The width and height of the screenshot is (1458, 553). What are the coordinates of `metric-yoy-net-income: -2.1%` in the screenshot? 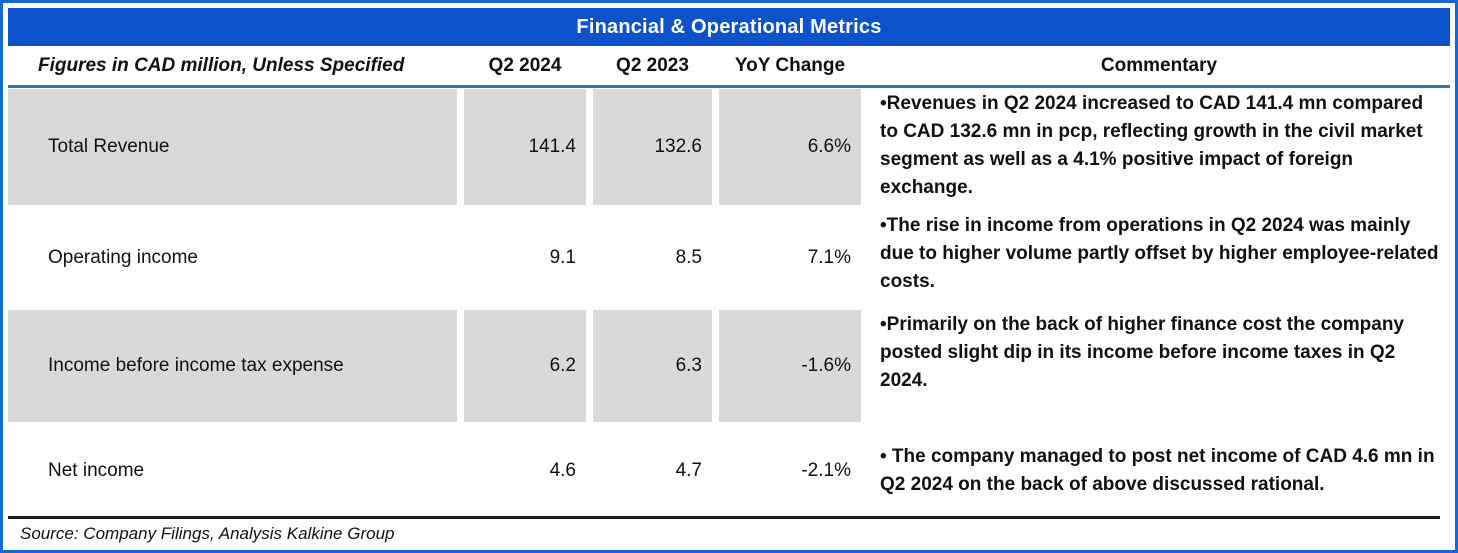 It's located at (826, 470).